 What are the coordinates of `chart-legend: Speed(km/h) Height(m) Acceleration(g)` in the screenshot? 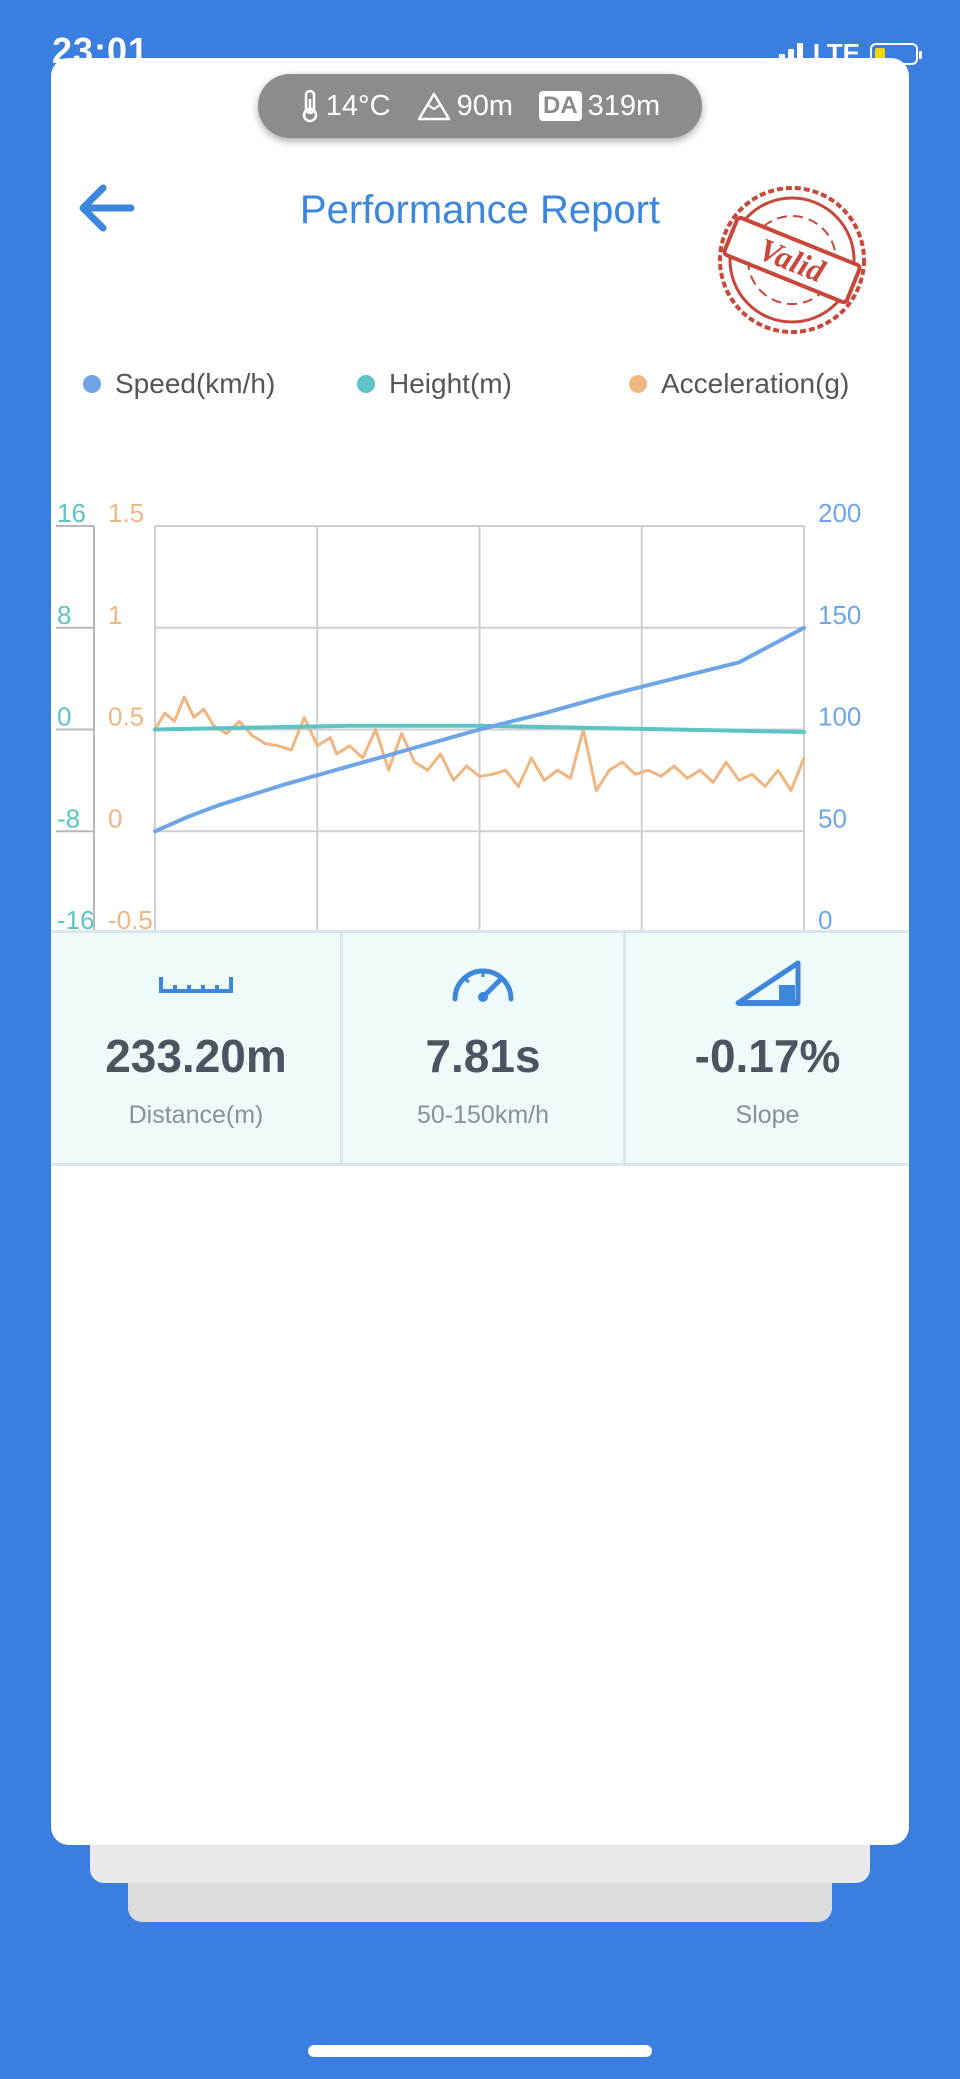 It's located at (480, 393).